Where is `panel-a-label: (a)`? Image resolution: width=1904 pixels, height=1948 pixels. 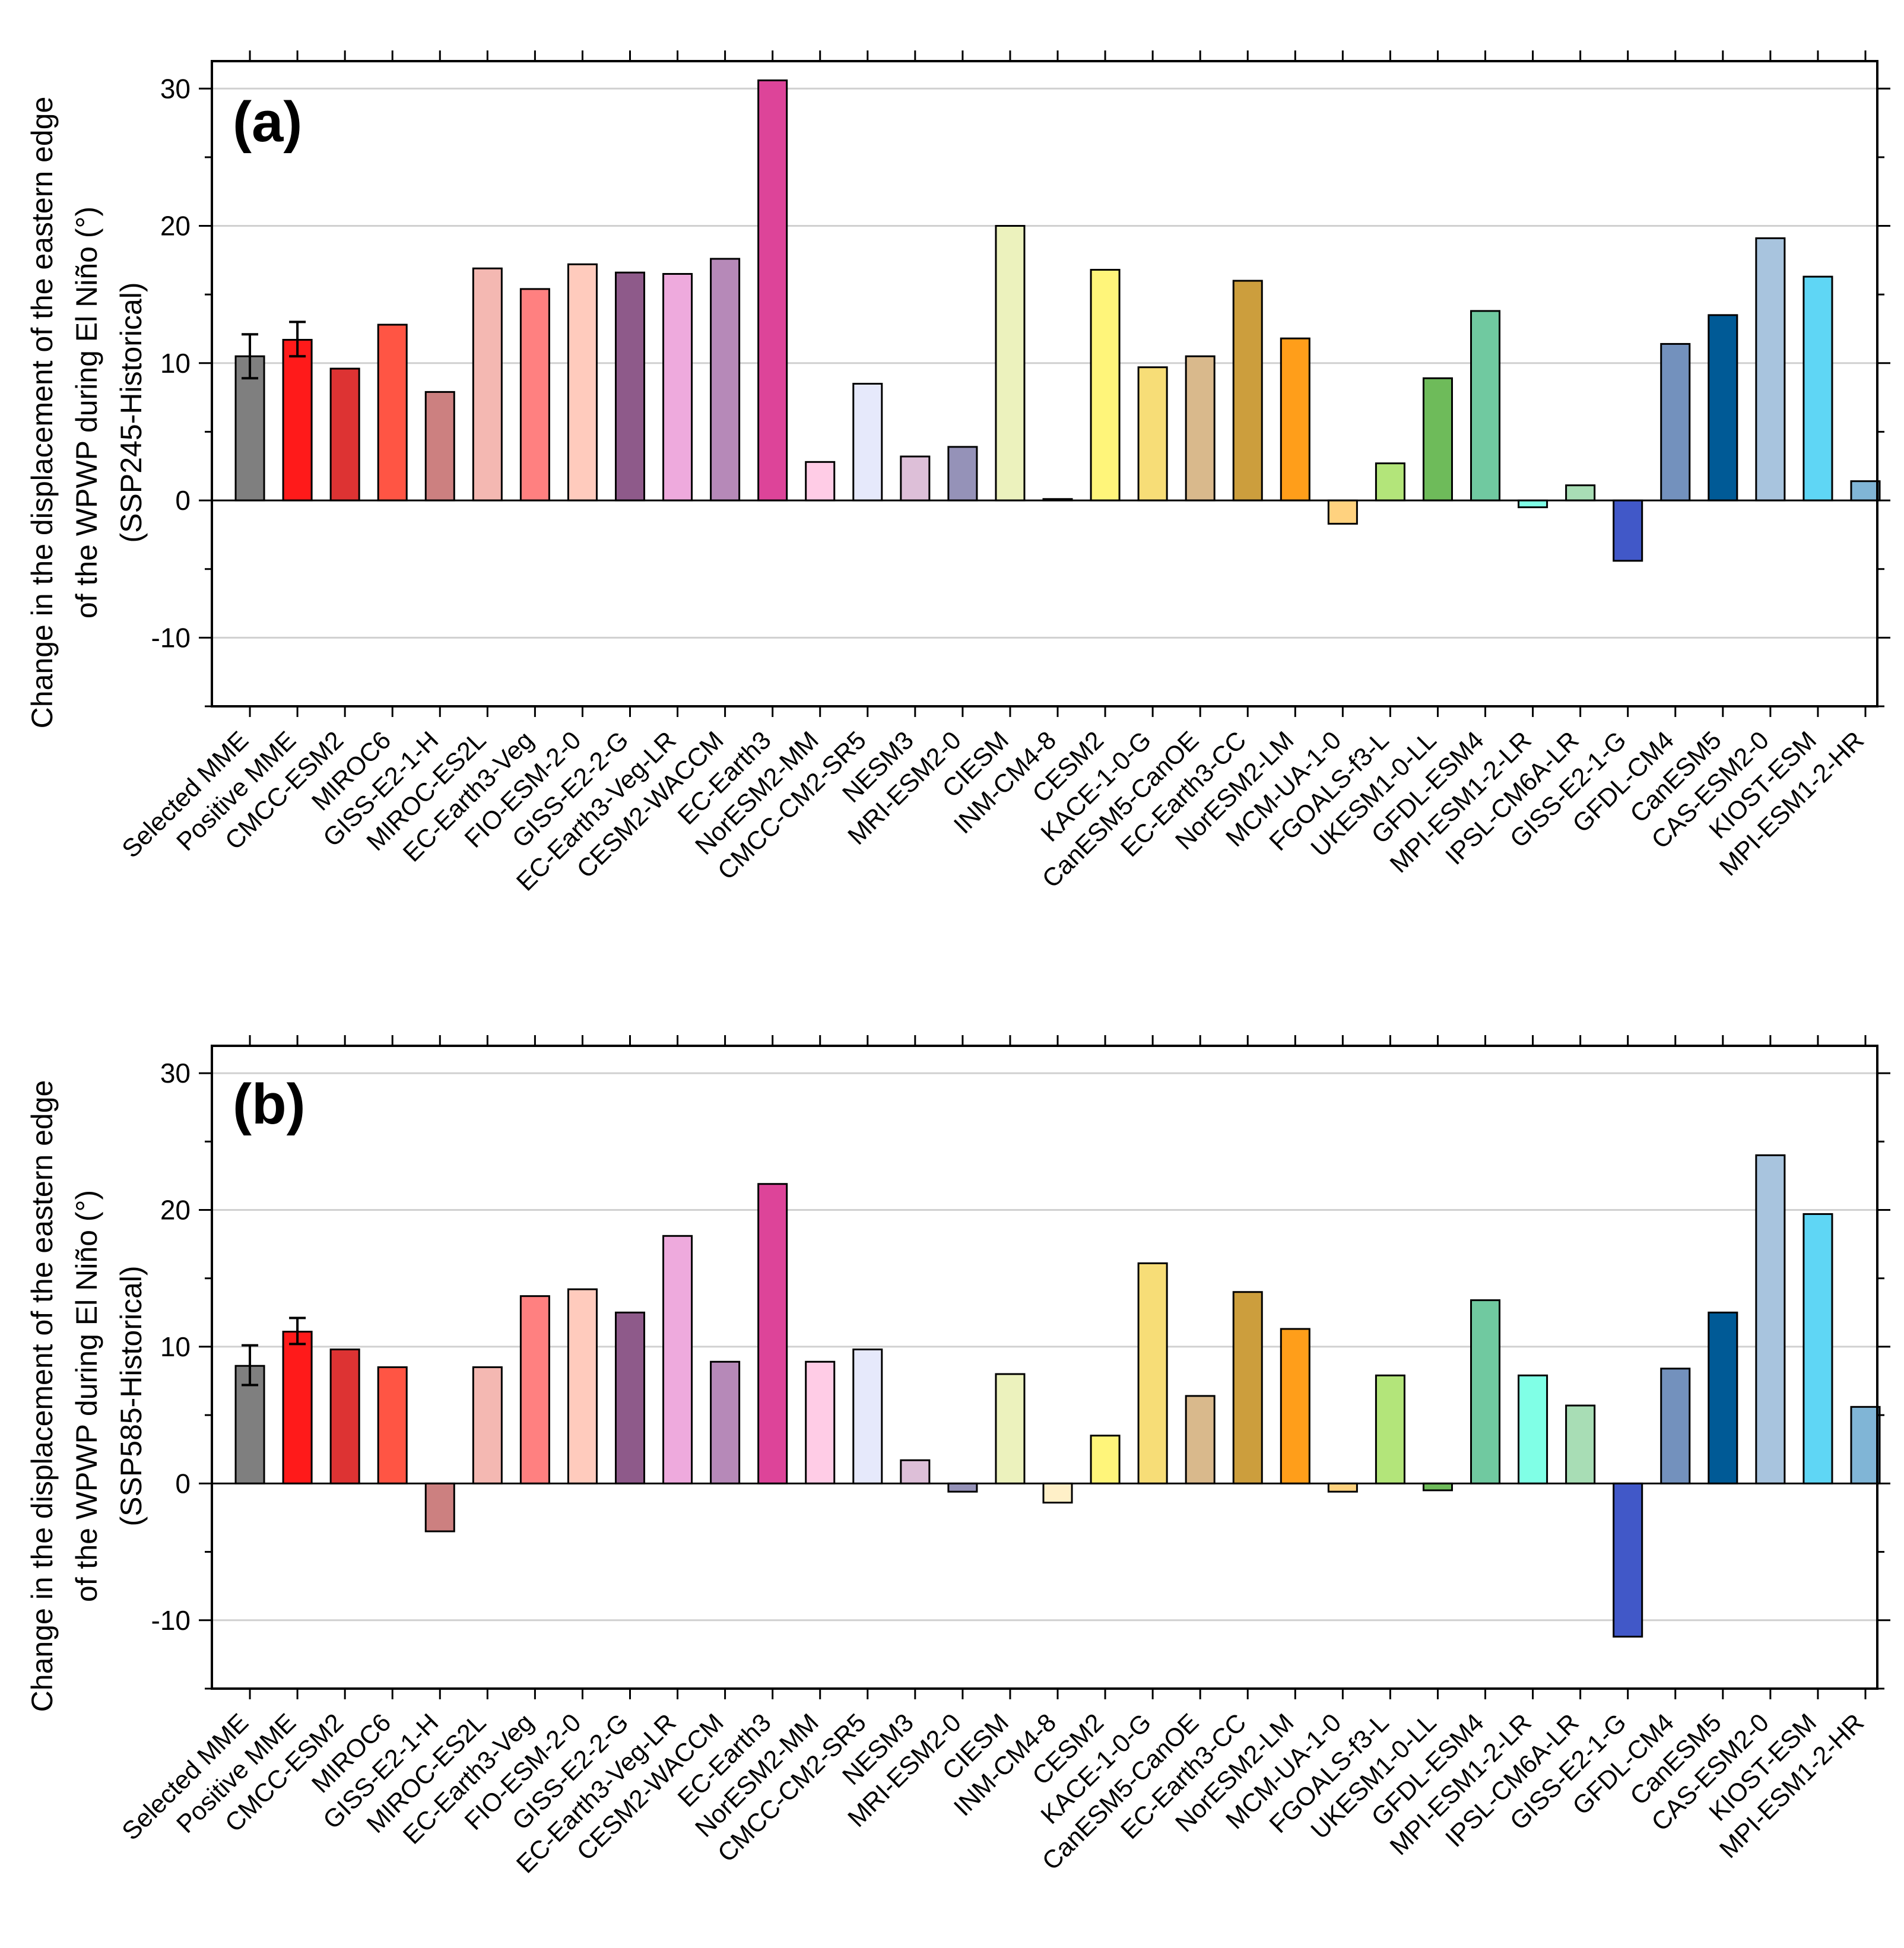 panel-a-label: (a) is located at coordinates (267, 122).